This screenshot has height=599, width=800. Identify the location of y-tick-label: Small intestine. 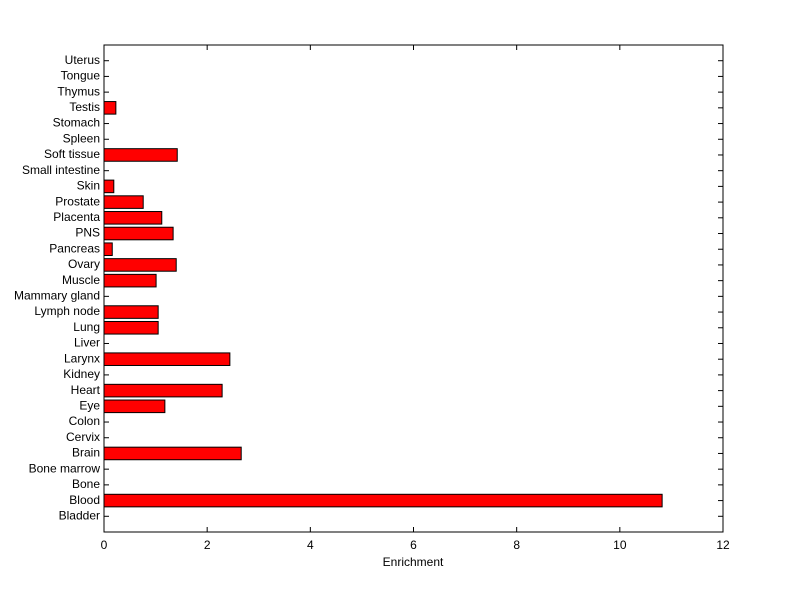
(61, 170).